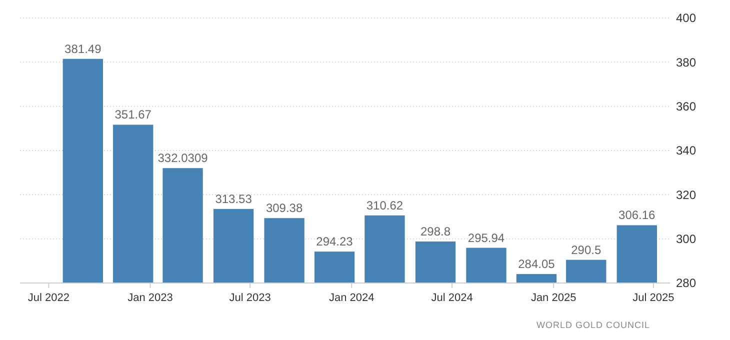 This screenshot has height=340, width=730. Describe the element at coordinates (49, 298) in the screenshot. I see `x-tick-label: Jul 2022` at that location.